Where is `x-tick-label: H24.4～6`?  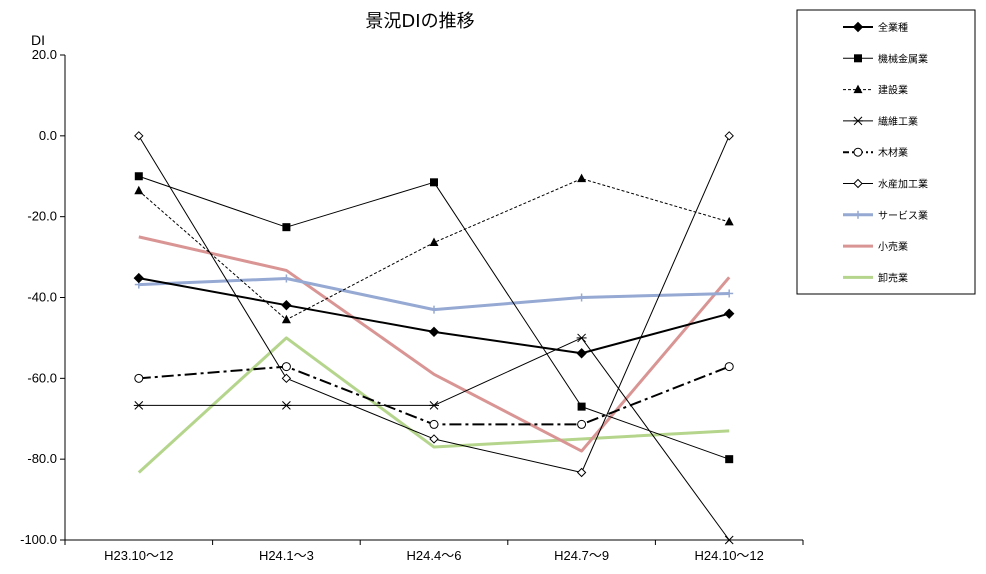
x-tick-label: H24.4～6 is located at coordinates (434, 555).